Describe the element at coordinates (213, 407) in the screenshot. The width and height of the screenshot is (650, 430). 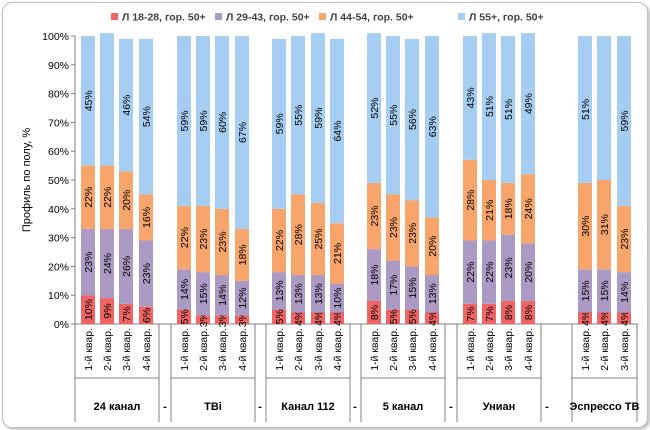
I see `group-label: TBi` at that location.